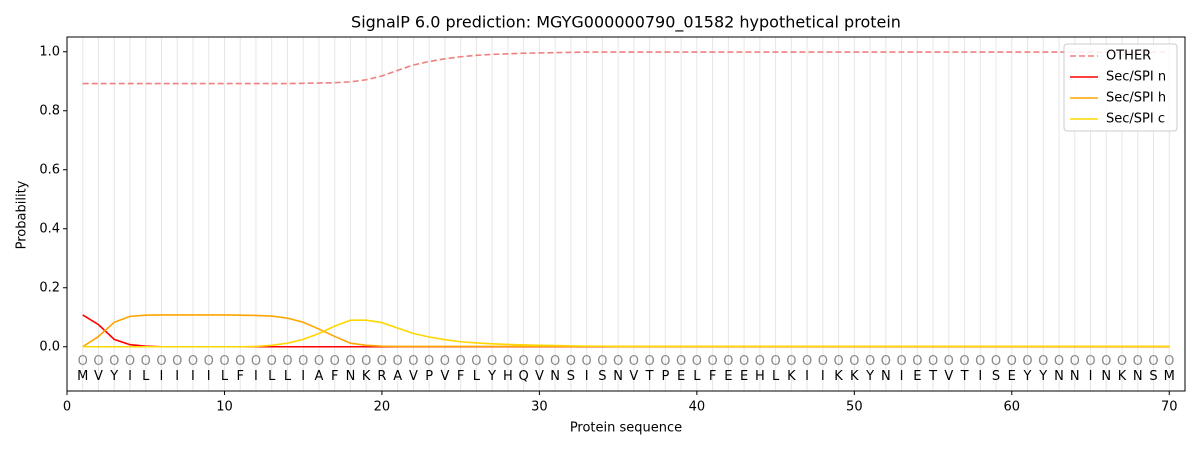 The width and height of the screenshot is (1200, 450). I want to click on y-tick-label: 0.6, so click(49, 169).